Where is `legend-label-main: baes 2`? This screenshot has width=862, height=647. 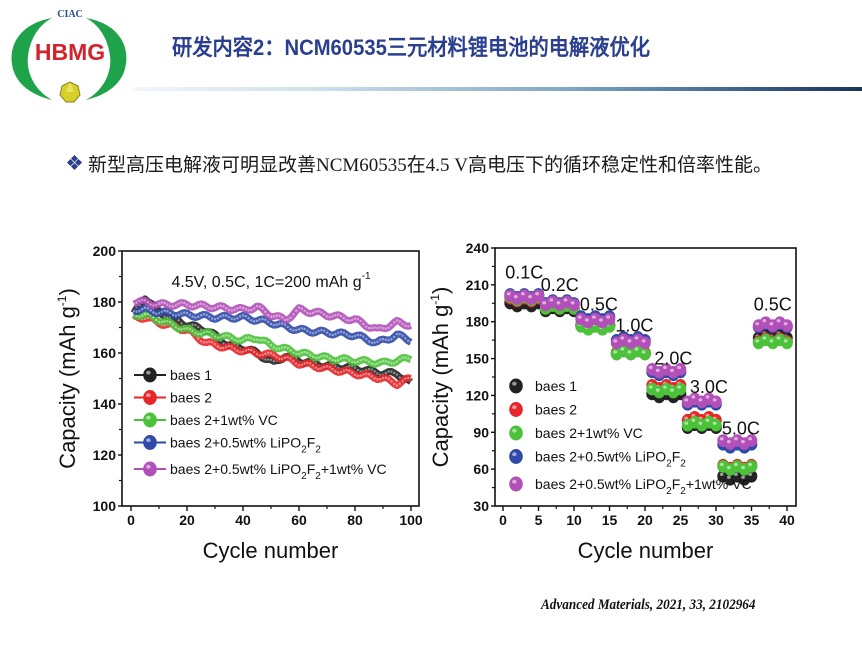
legend-label-main: baes 2 is located at coordinates (556, 410).